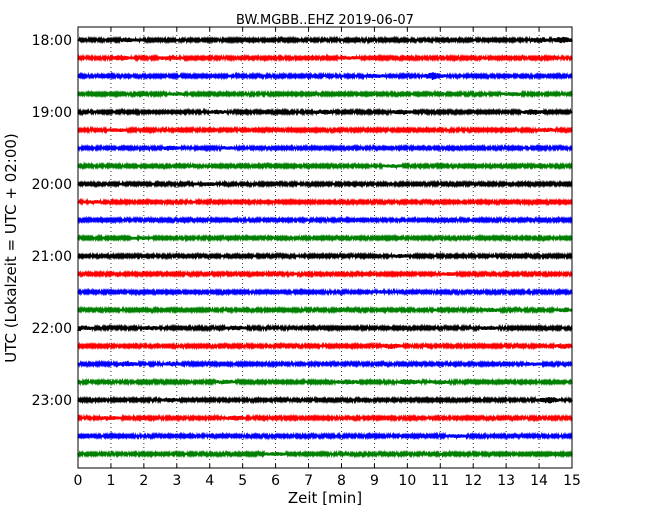 This screenshot has height=520, width=650. Describe the element at coordinates (242, 481) in the screenshot. I see `x-tick-label: 5` at that location.